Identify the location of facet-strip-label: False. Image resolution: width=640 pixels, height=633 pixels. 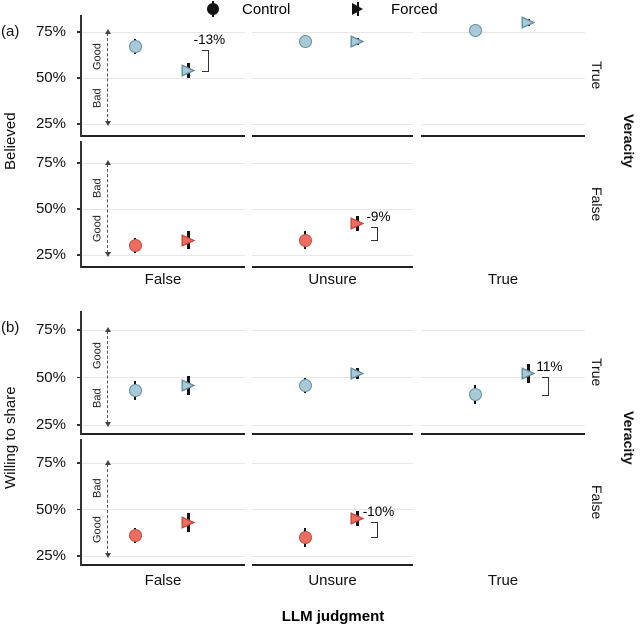
(597, 204).